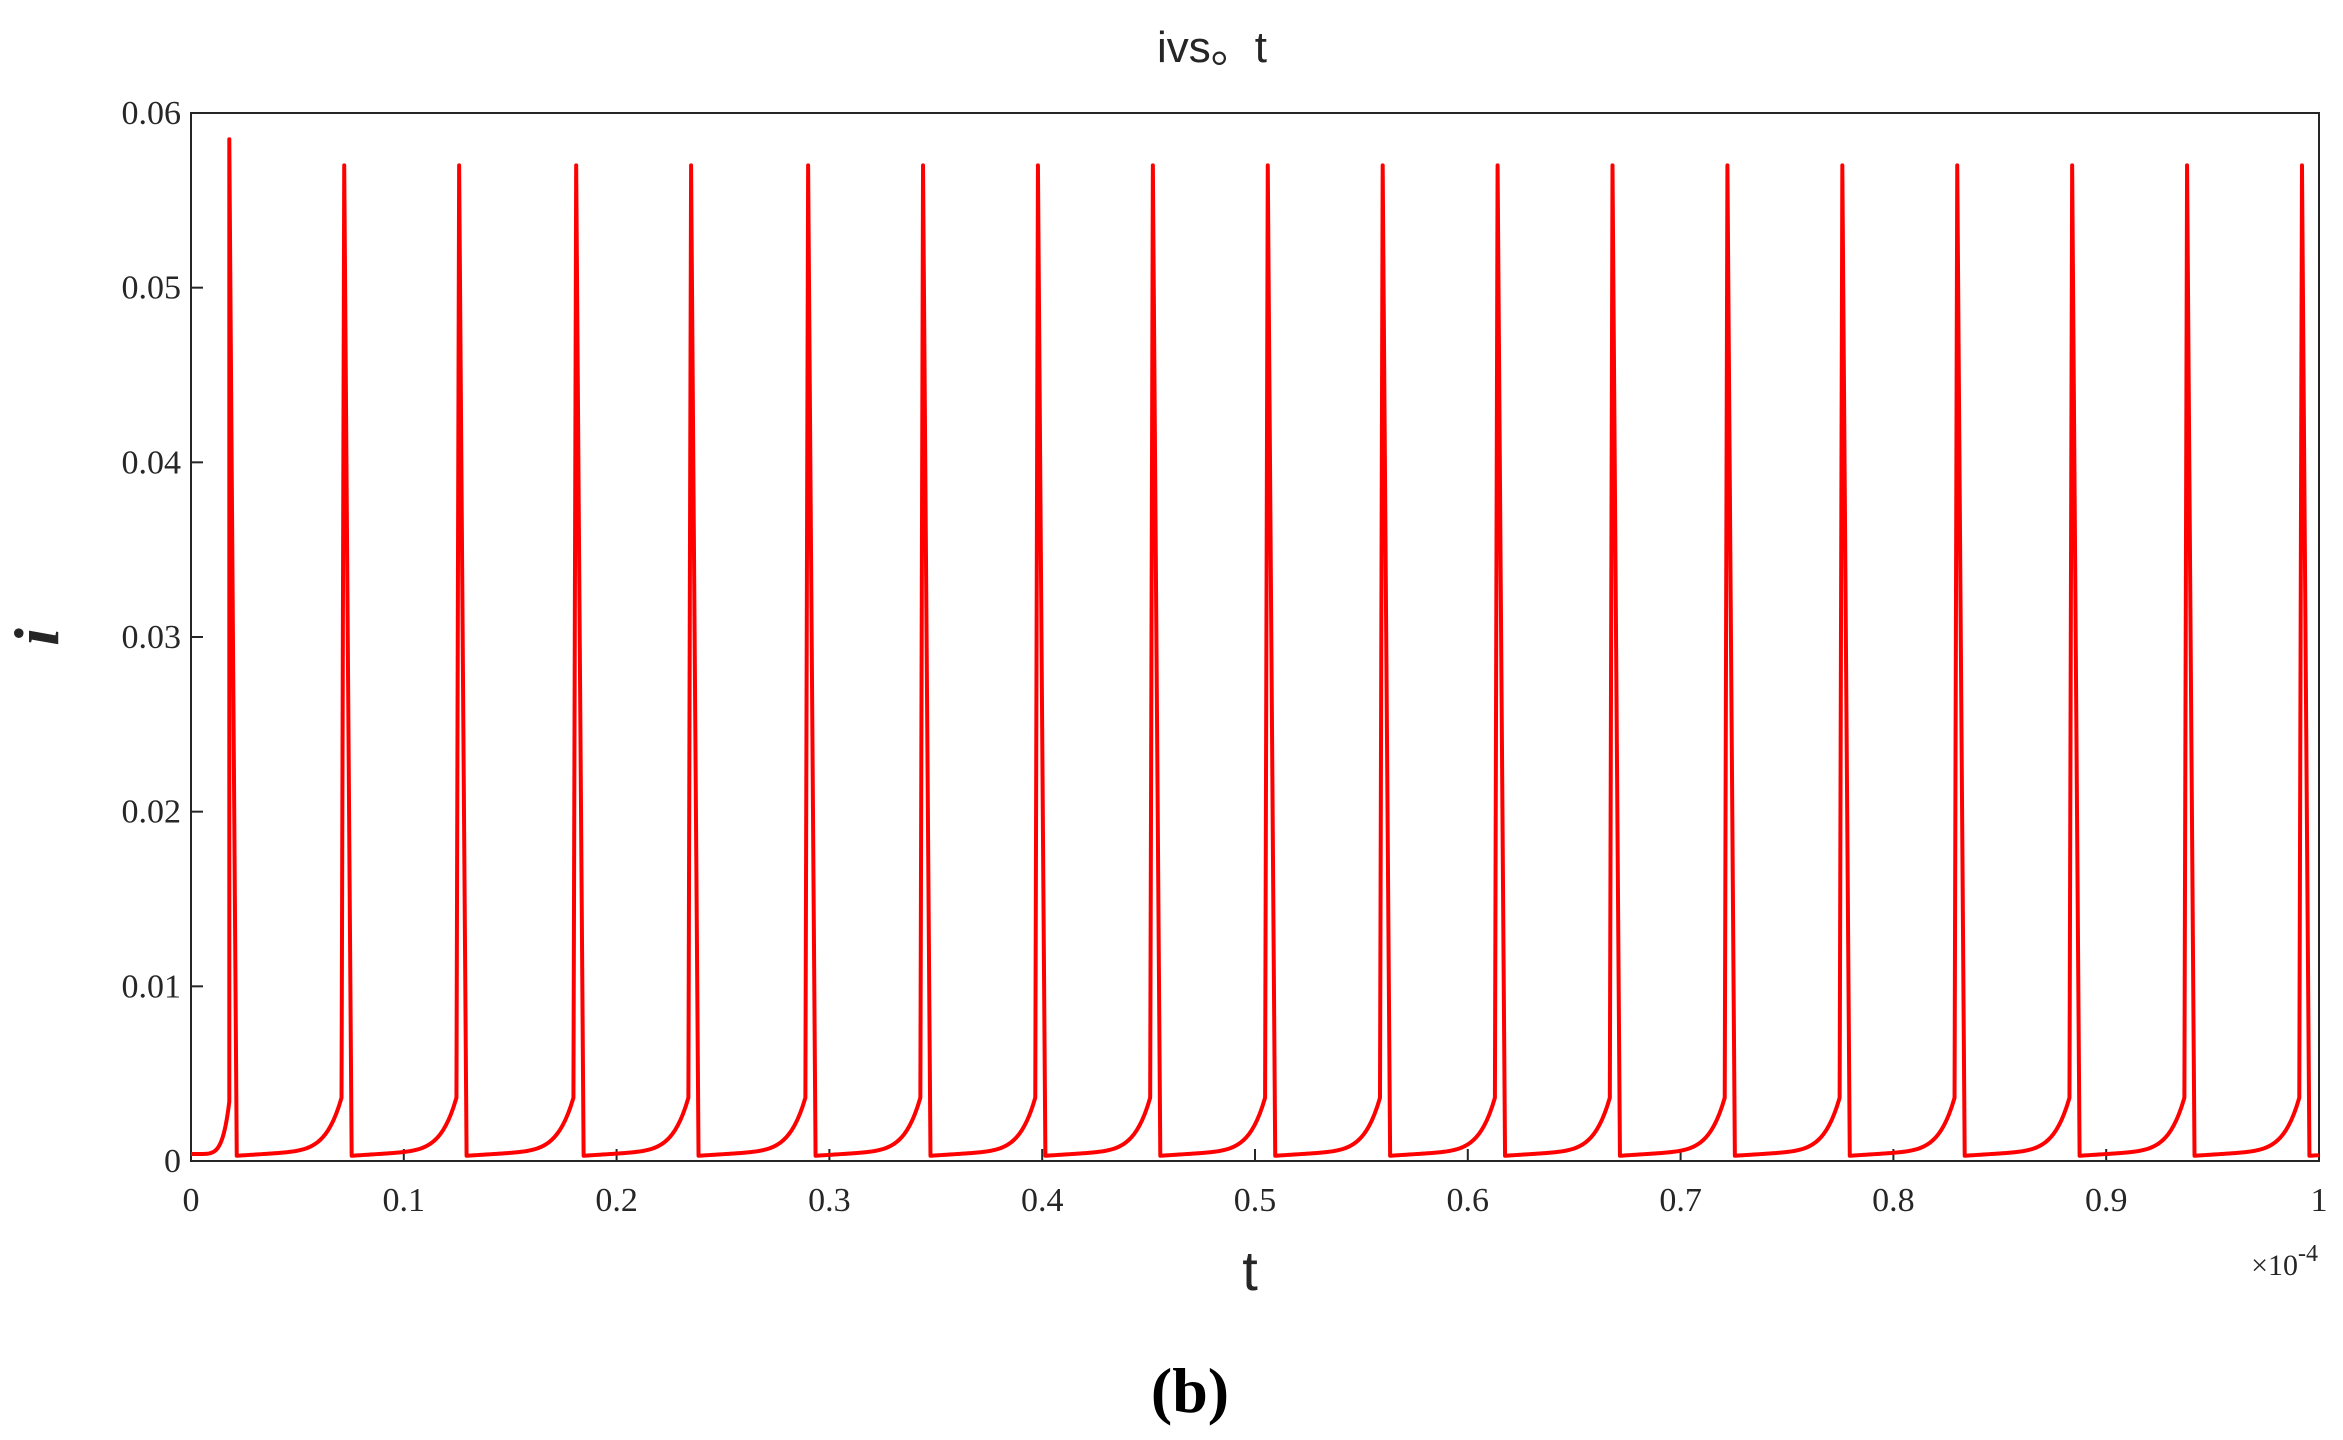  I want to click on y-tick-label: 0.04, so click(152, 462).